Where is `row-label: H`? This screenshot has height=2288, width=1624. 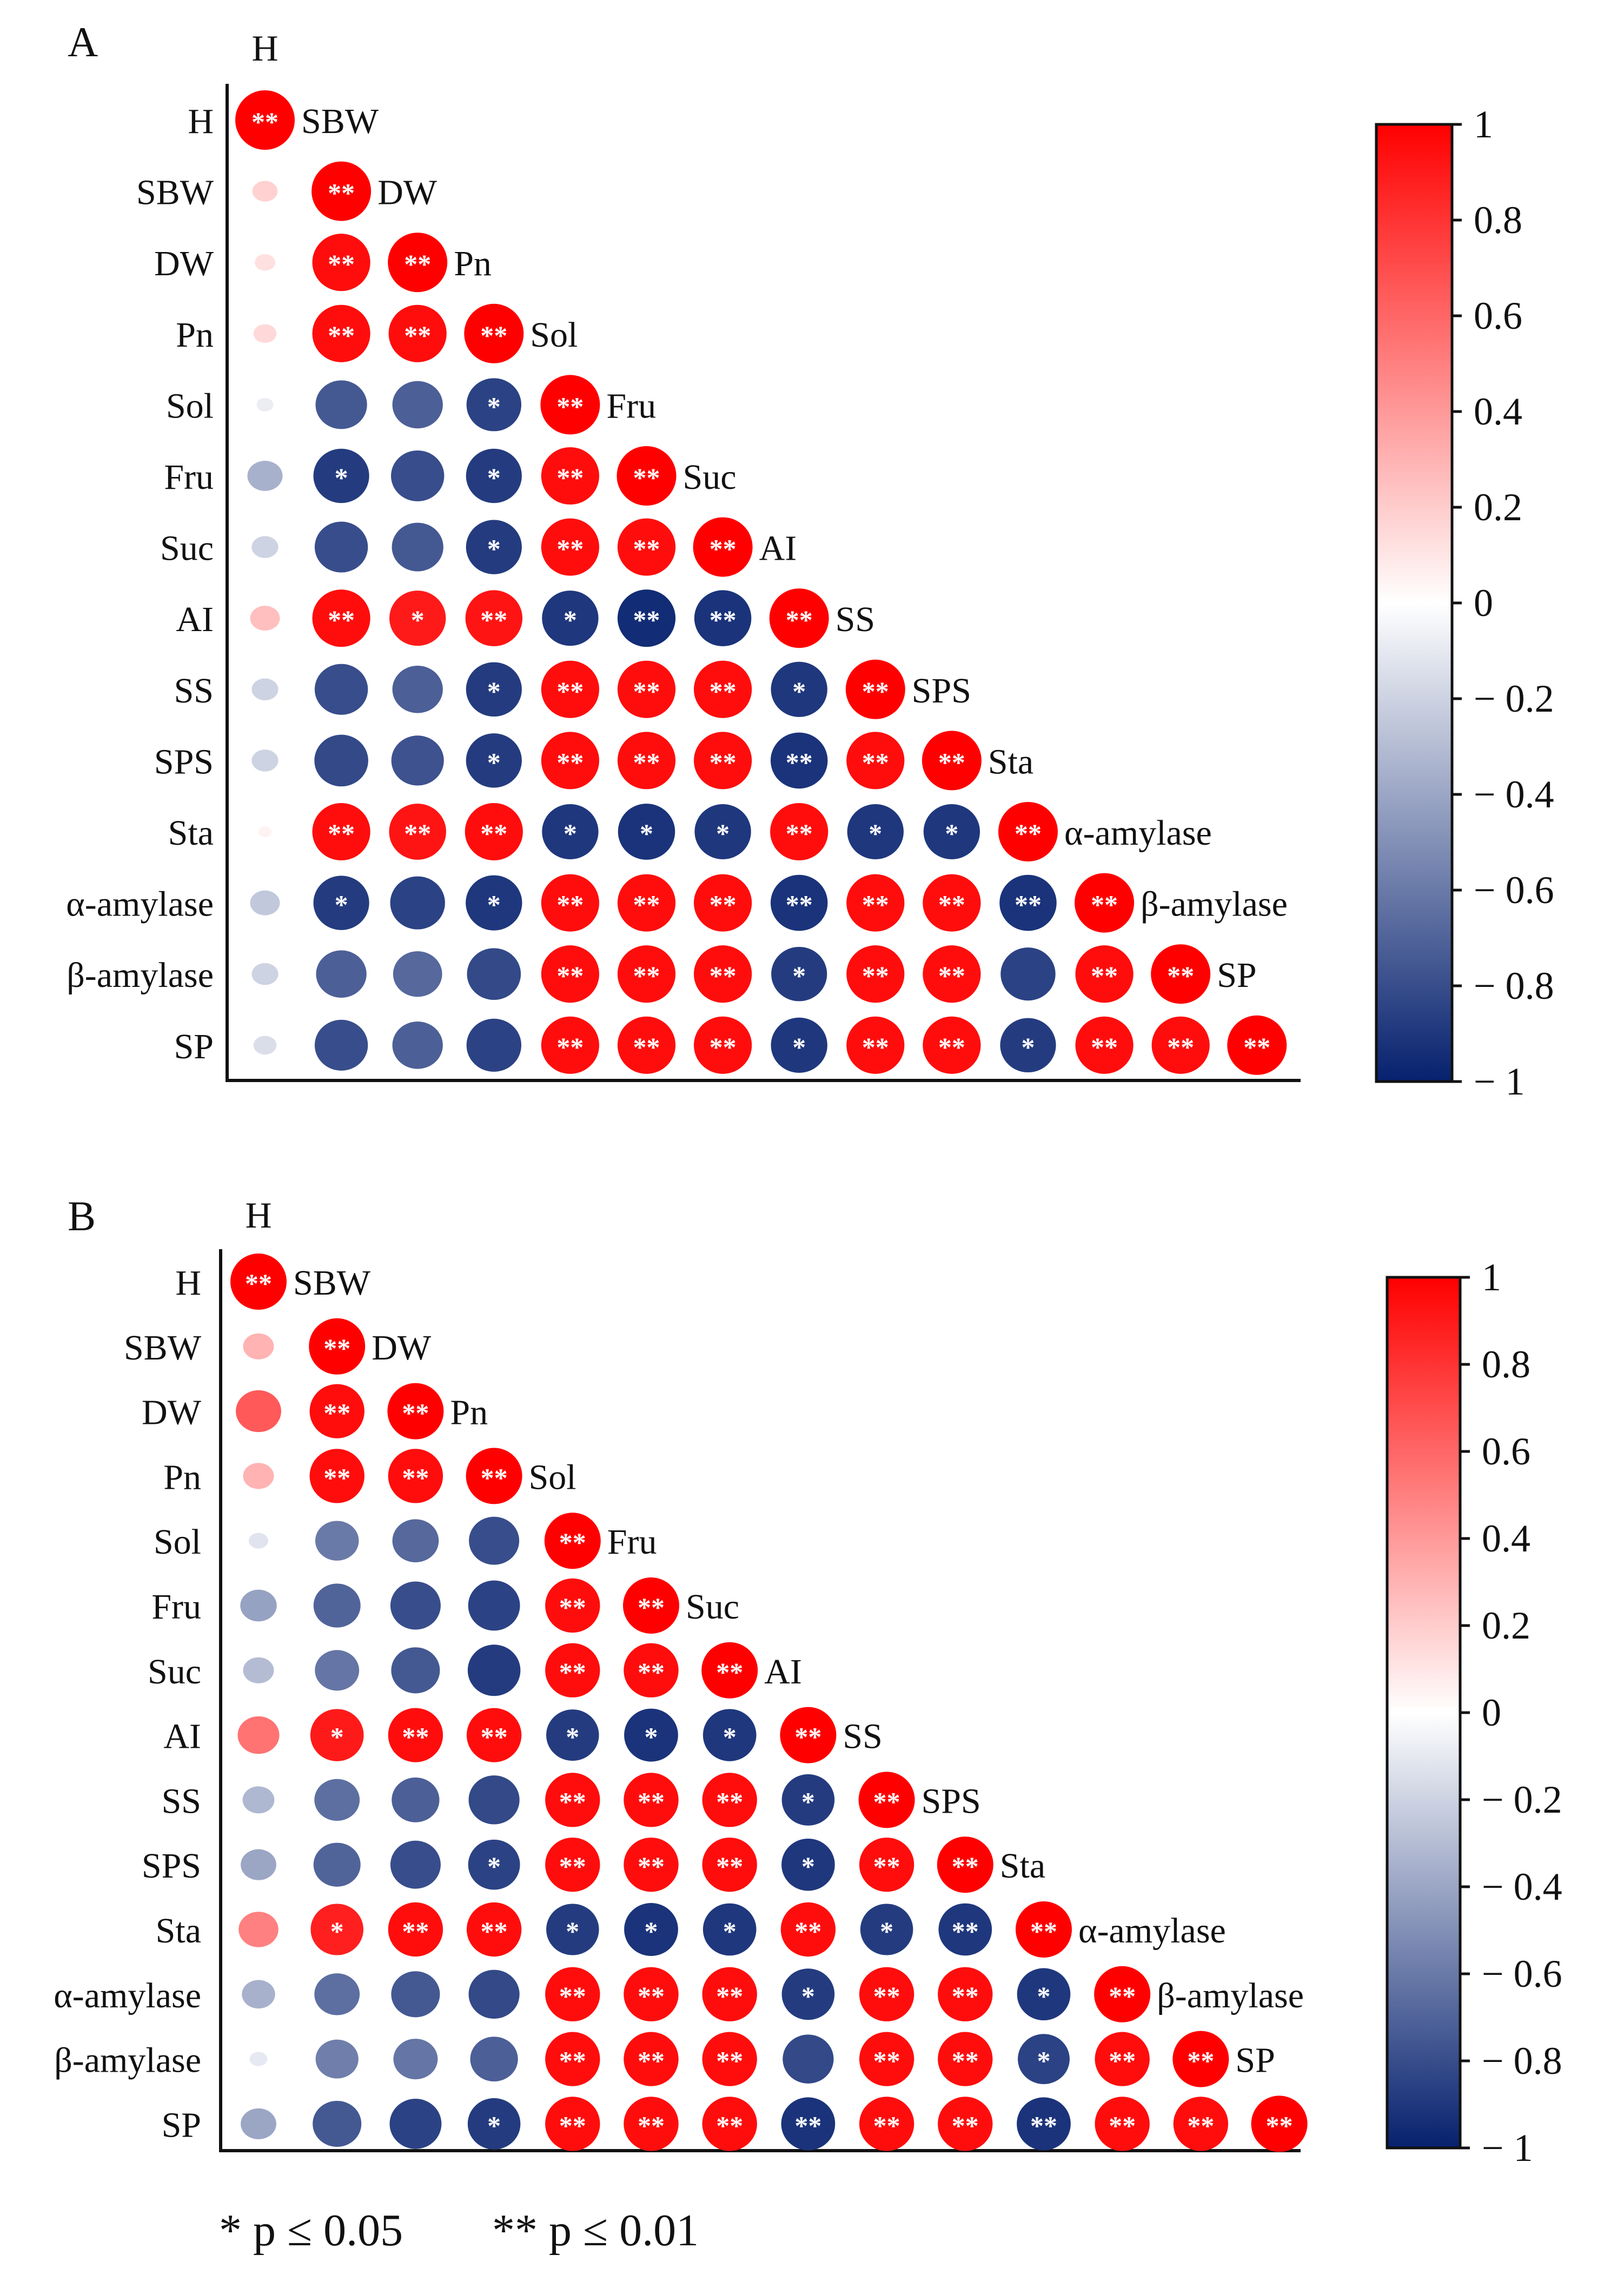 row-label: H is located at coordinates (201, 121).